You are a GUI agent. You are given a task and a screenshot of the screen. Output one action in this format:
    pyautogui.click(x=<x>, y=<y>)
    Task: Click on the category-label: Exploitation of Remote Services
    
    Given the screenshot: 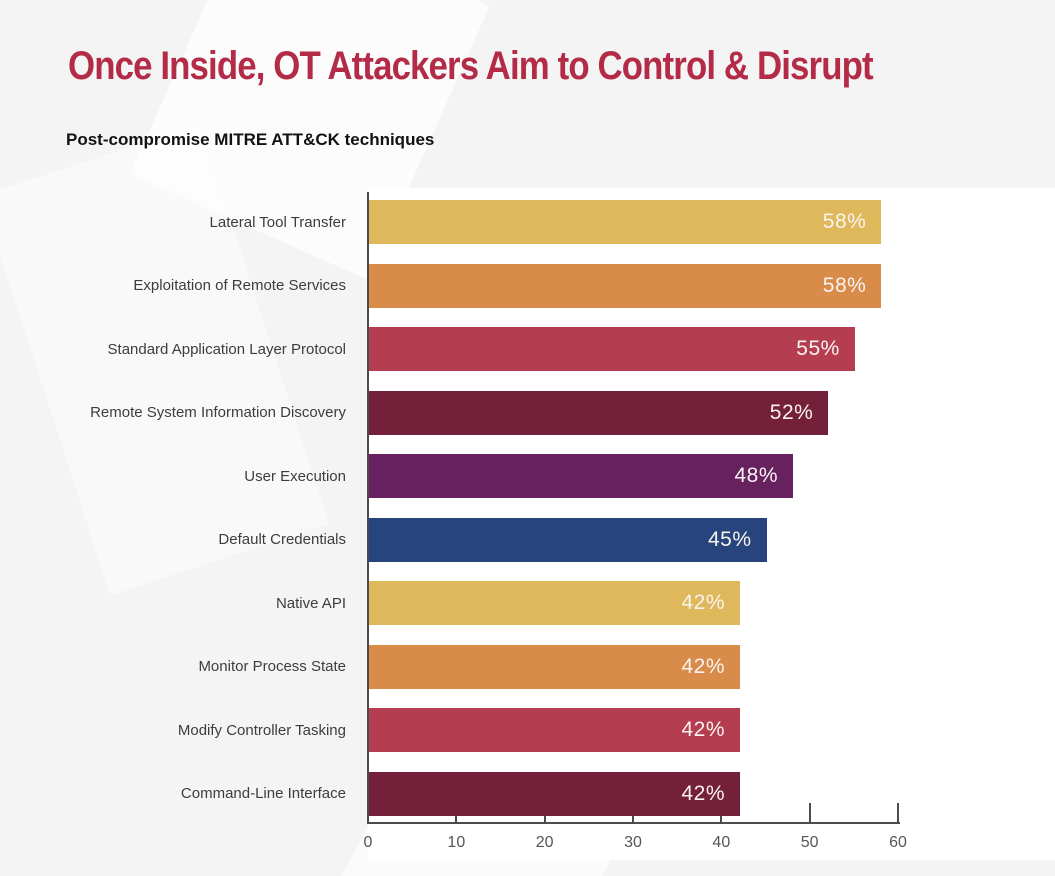 What is the action you would take?
    pyautogui.click(x=239, y=286)
    